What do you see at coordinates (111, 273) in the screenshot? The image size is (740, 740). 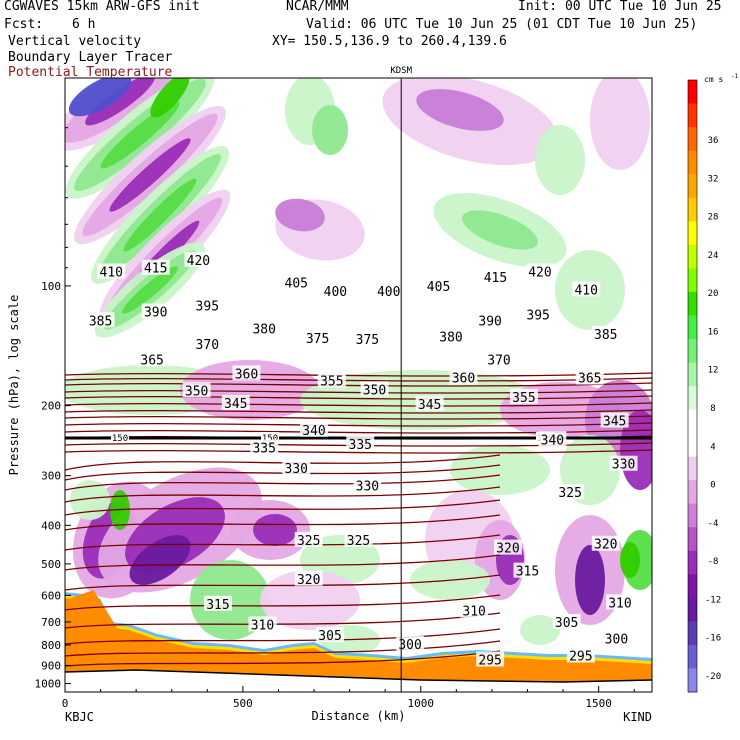 I see `theta-label: 410` at bounding box center [111, 273].